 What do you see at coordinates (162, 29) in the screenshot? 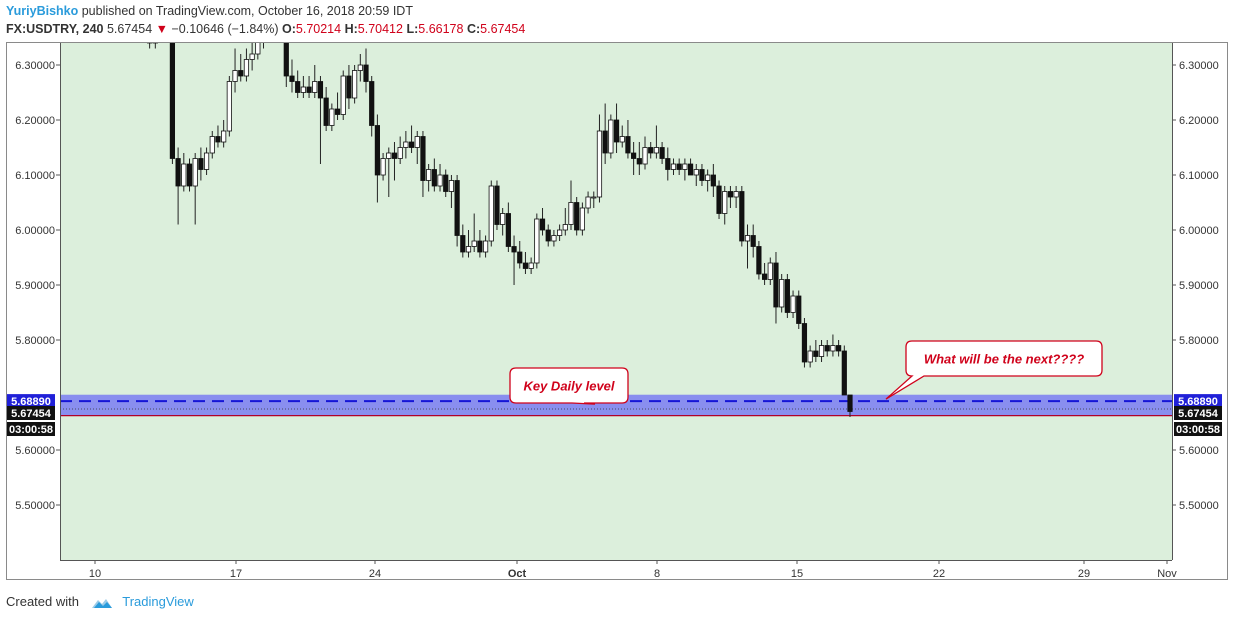
I see `down-arrow-icon: ▼` at bounding box center [162, 29].